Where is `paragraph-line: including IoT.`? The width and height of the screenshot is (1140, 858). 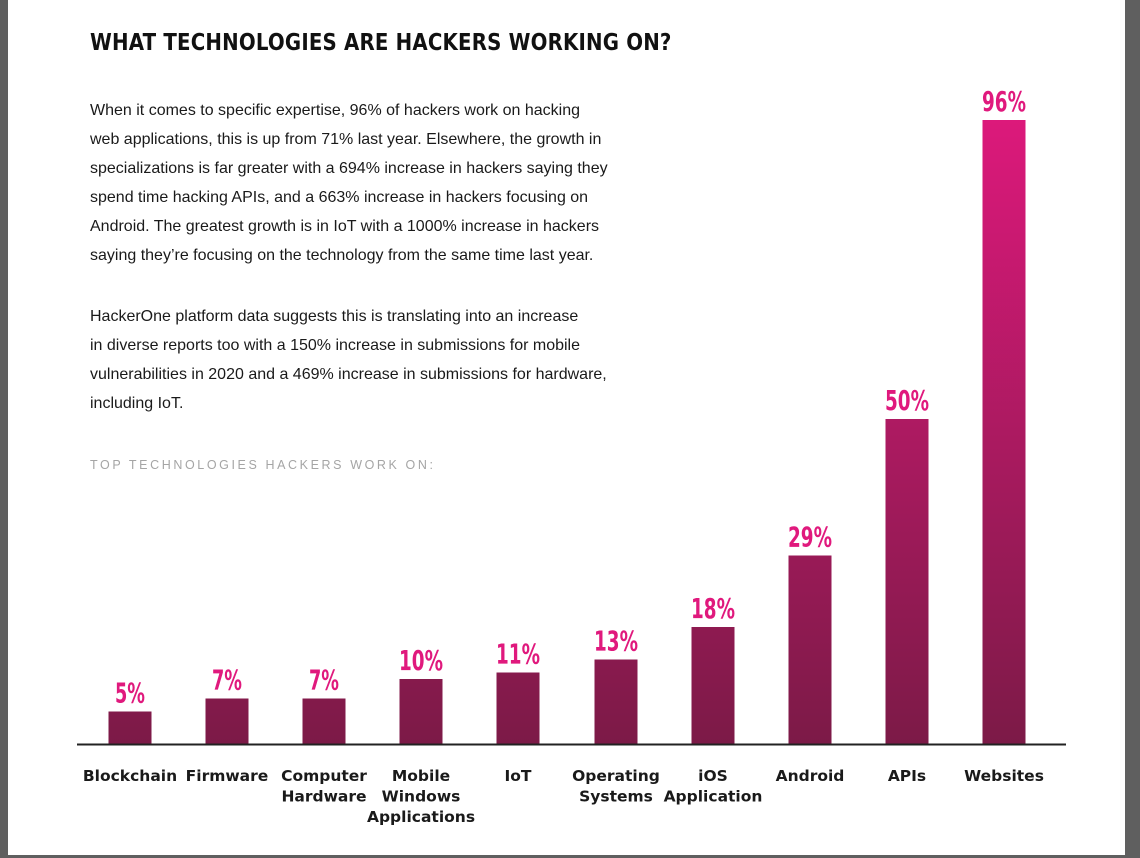
paragraph-line: including IoT. is located at coordinates (137, 403).